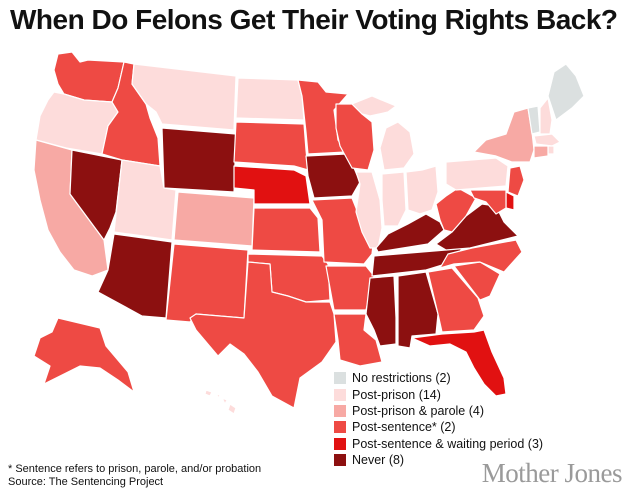 The image size is (630, 496). I want to click on legend-item: Post-sentence* (2), so click(438, 427).